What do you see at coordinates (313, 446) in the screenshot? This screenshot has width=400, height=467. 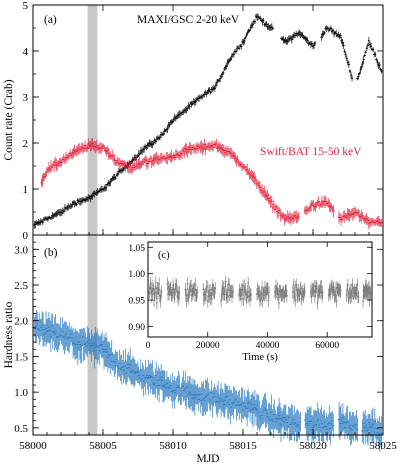 I see `panel-b-xtick-label: 58020` at bounding box center [313, 446].